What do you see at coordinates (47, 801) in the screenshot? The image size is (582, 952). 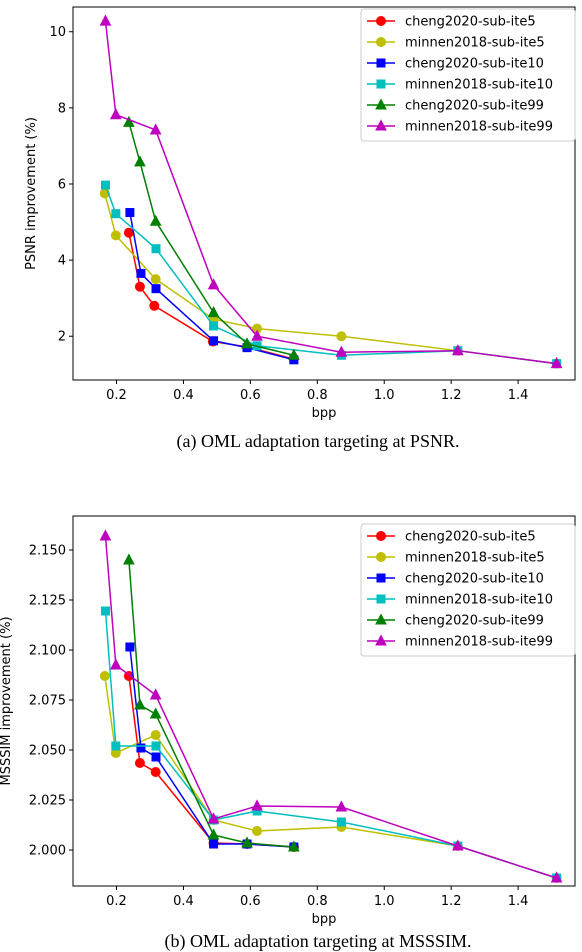 I see `y-tick-label: 2.025` at bounding box center [47, 801].